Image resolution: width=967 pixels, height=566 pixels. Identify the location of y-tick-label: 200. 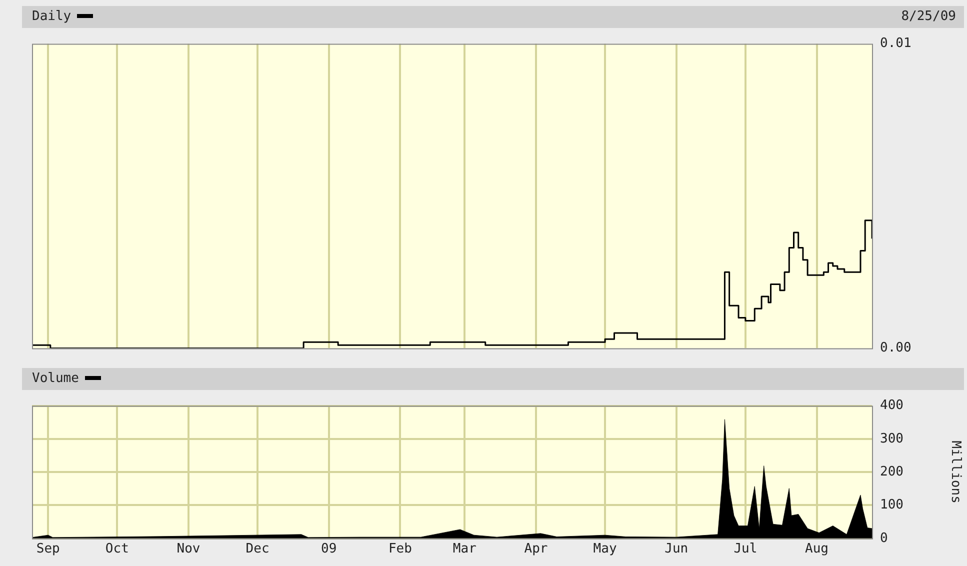
(892, 472).